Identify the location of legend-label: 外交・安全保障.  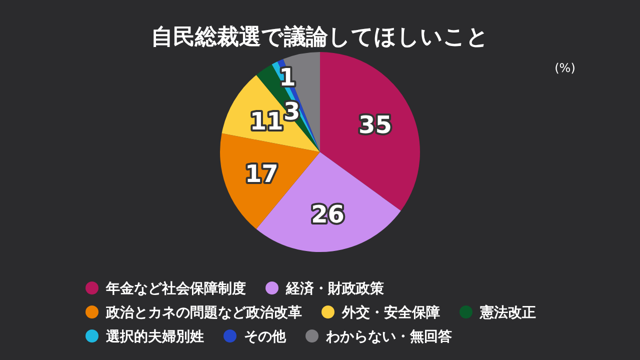
(390, 312).